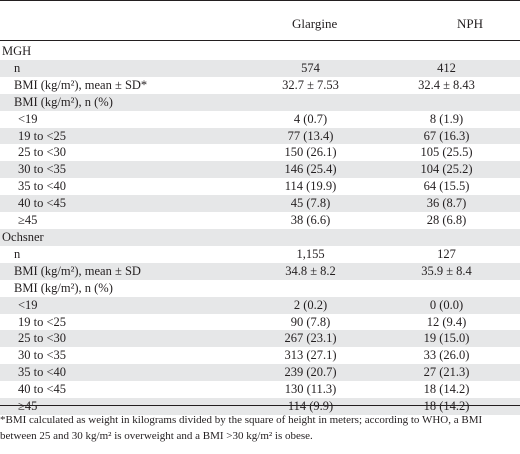 Image resolution: width=520 pixels, height=454 pixels. What do you see at coordinates (310, 253) in the screenshot?
I see `glargine-cell: 1,155` at bounding box center [310, 253].